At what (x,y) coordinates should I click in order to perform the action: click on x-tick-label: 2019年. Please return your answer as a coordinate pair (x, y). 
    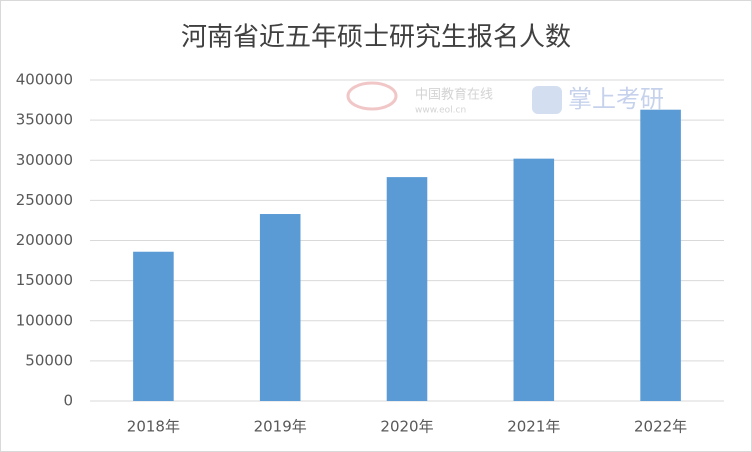
    Looking at the image, I should click on (280, 427).